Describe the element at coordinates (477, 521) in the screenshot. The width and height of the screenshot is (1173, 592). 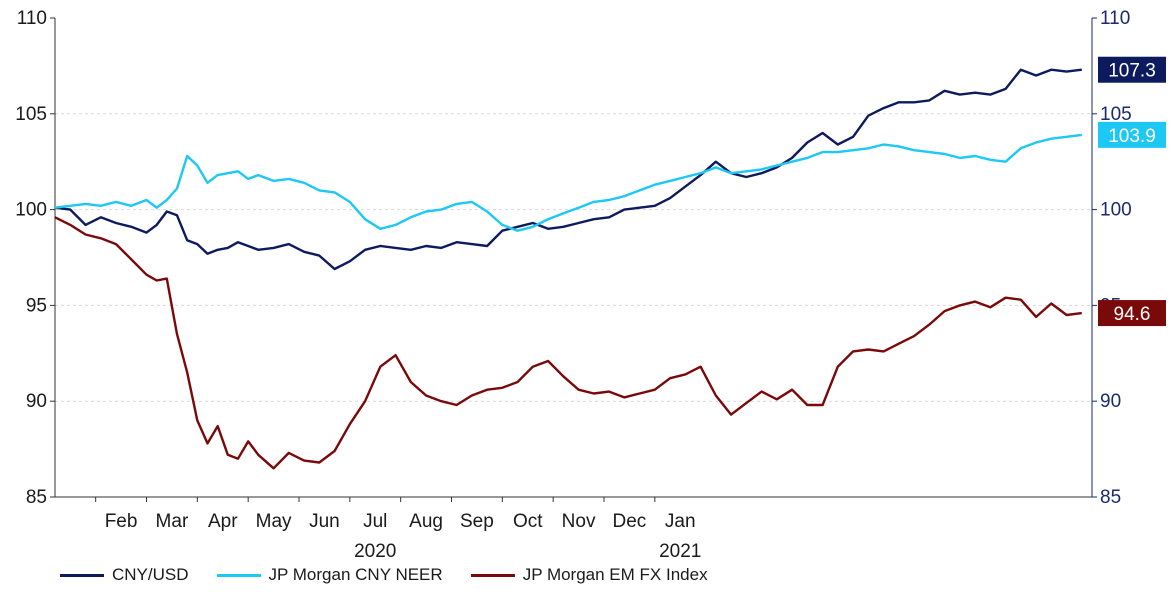
I see `x-tick-label: Sep` at that location.